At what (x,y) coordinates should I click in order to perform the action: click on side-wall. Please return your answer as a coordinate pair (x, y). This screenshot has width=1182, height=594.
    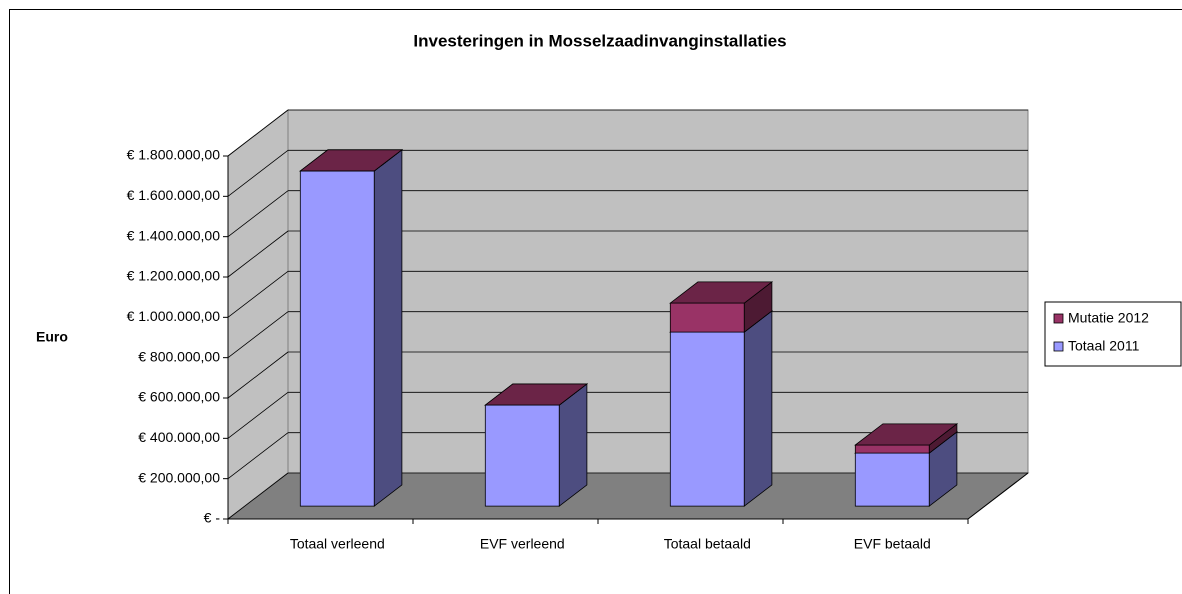
    Looking at the image, I should click on (258, 314).